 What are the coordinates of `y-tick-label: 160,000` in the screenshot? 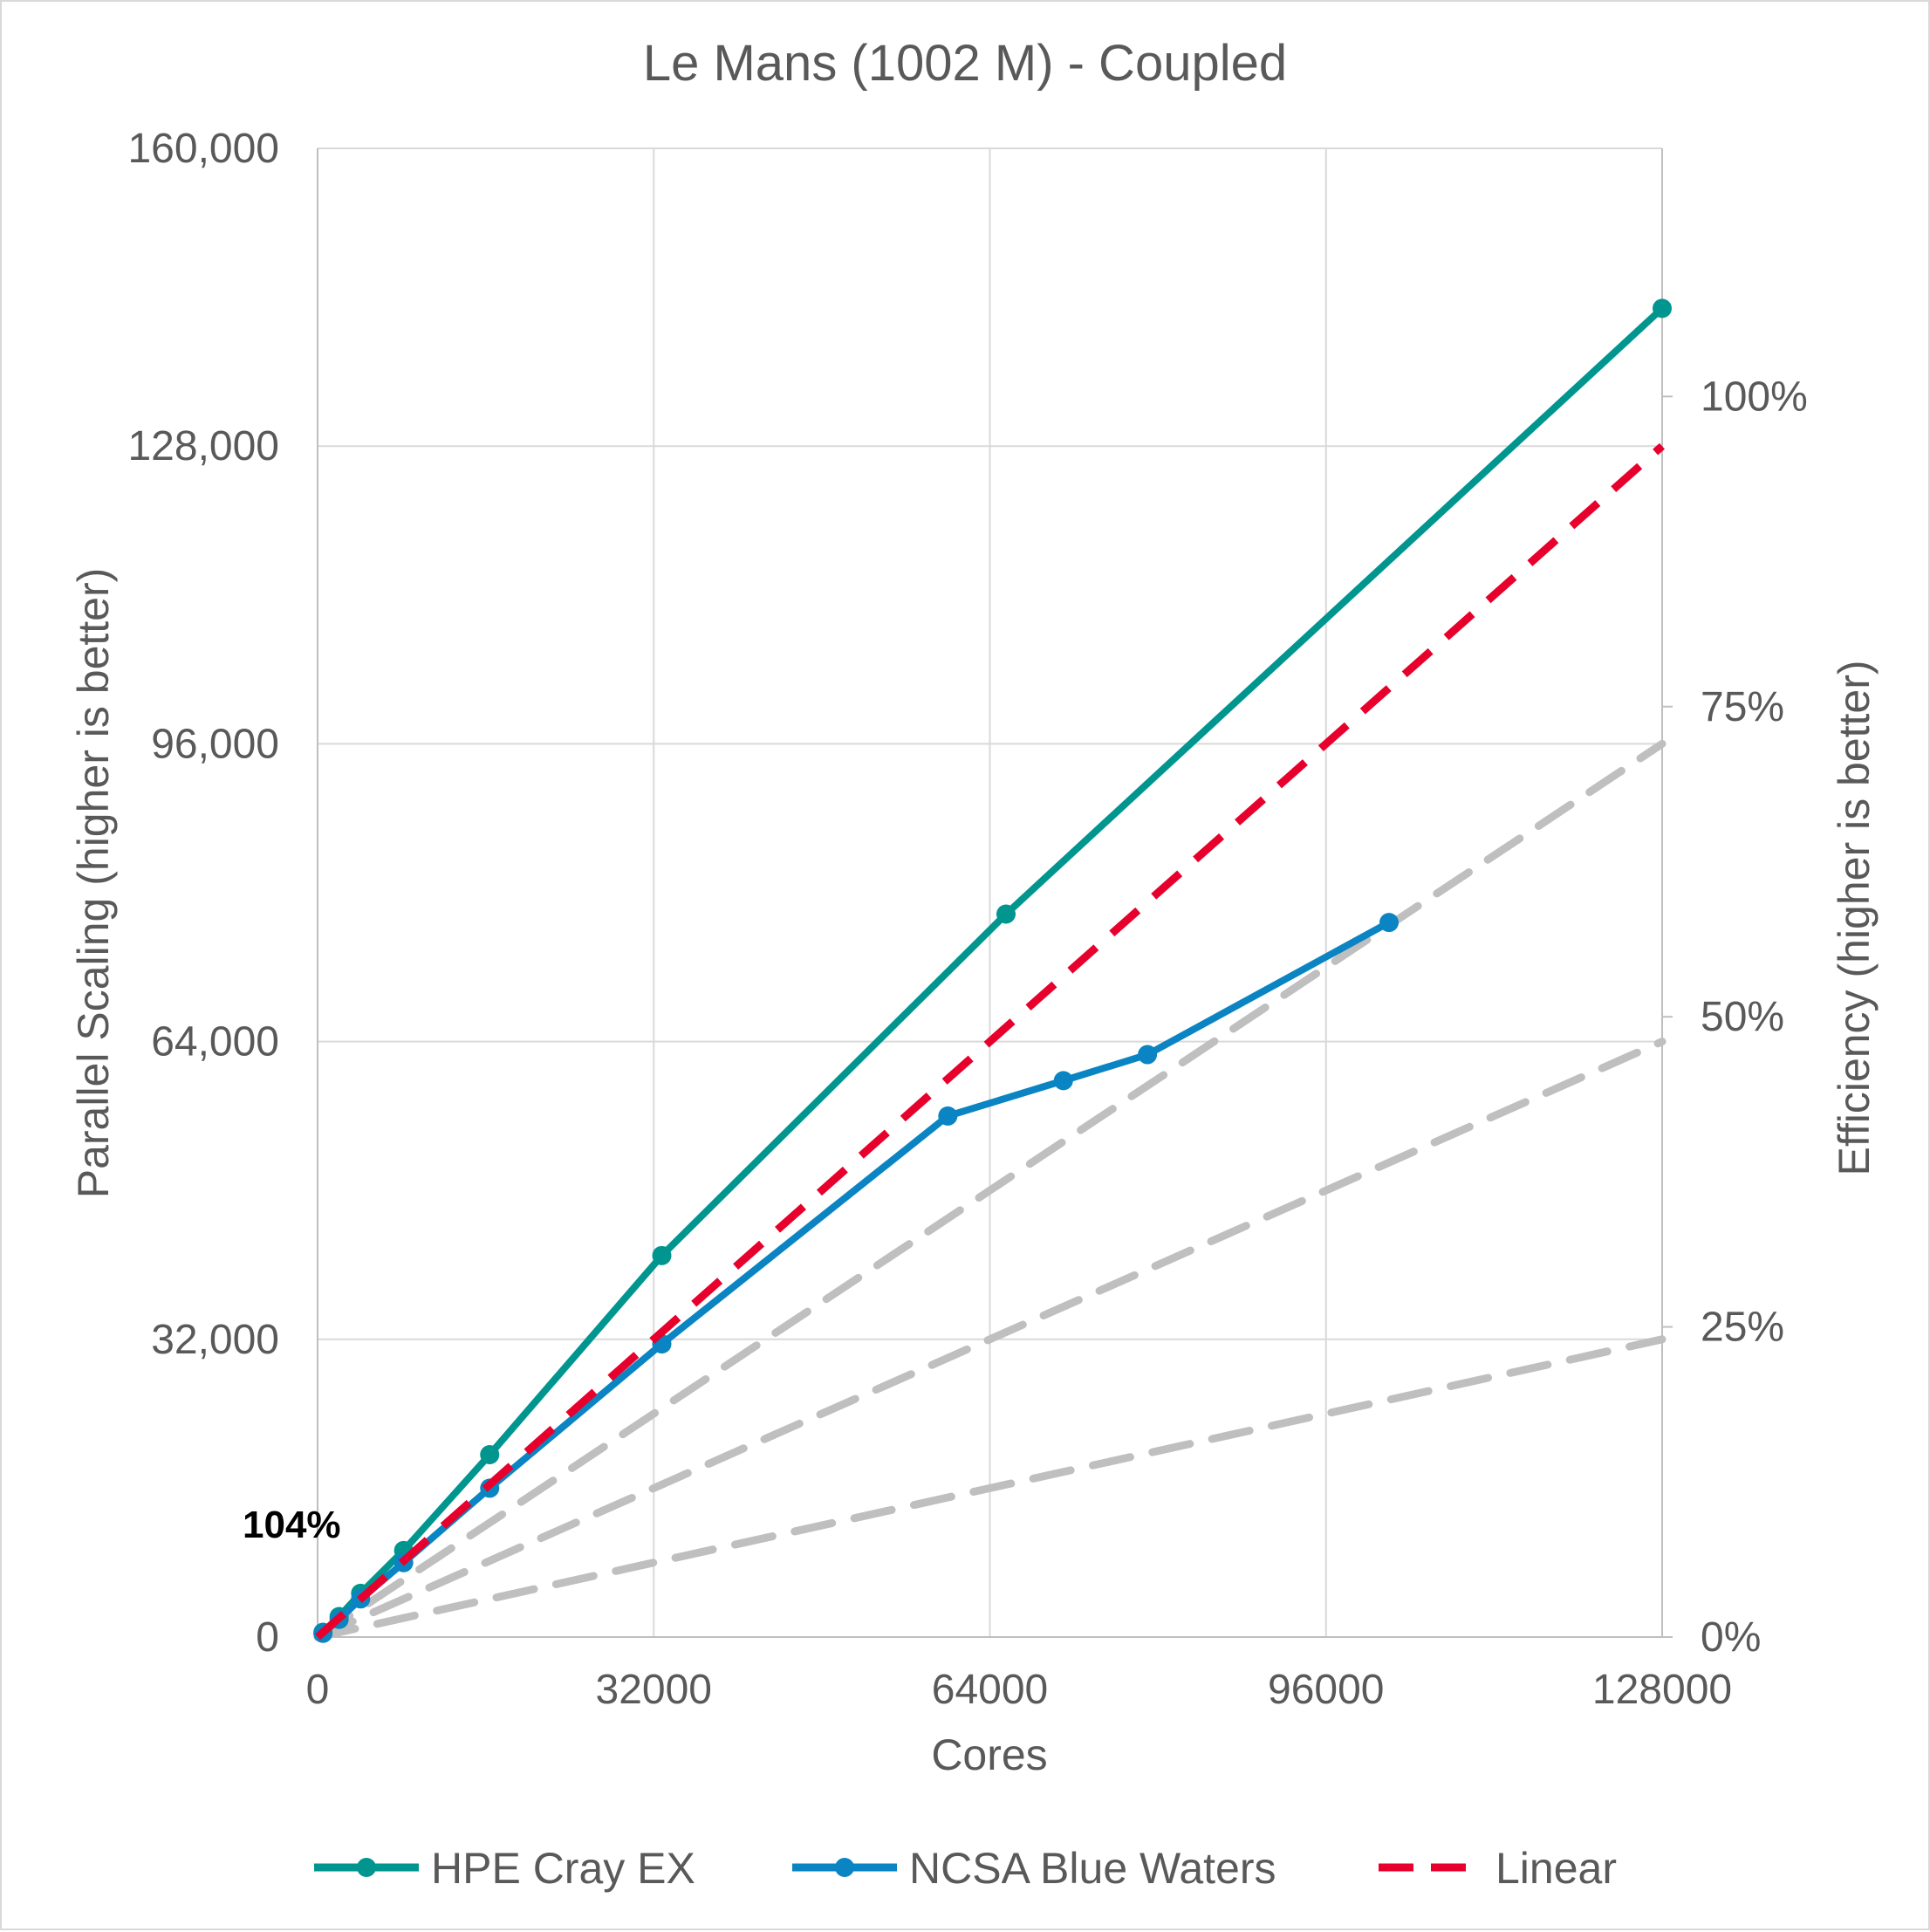 It's located at (203, 149).